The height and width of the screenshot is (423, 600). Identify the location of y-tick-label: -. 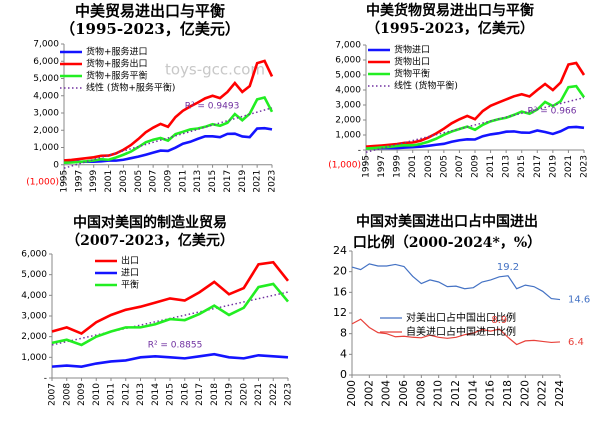
(45, 379).